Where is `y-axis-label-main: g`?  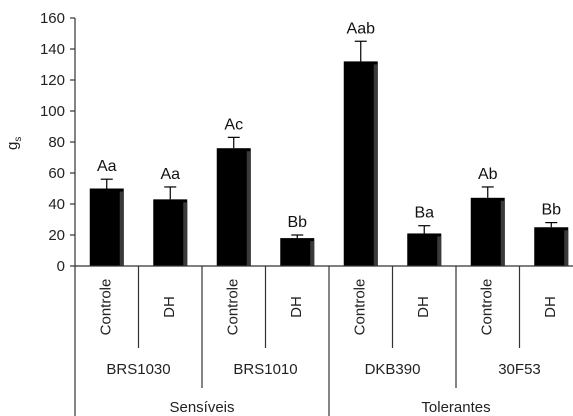 y-axis-label-main: g is located at coordinates (12, 146).